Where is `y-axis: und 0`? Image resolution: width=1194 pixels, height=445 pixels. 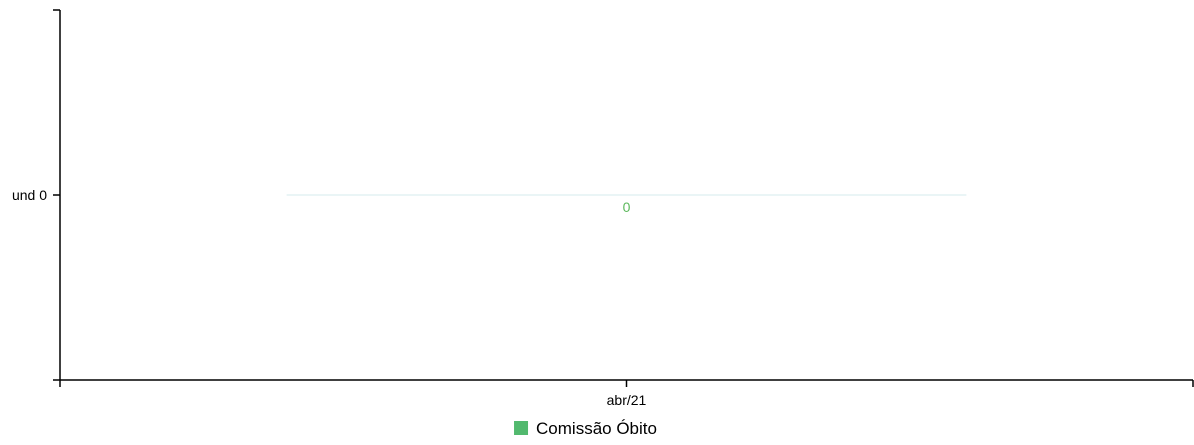
y-axis: und 0 is located at coordinates (36, 195).